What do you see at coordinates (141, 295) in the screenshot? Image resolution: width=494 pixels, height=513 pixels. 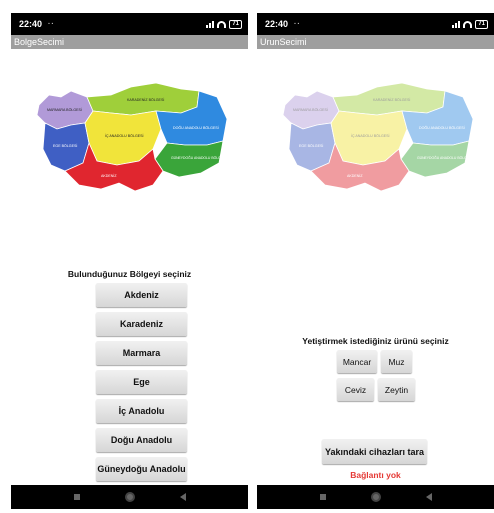 I see `region-button-akdeniz: Akdeniz` at bounding box center [141, 295].